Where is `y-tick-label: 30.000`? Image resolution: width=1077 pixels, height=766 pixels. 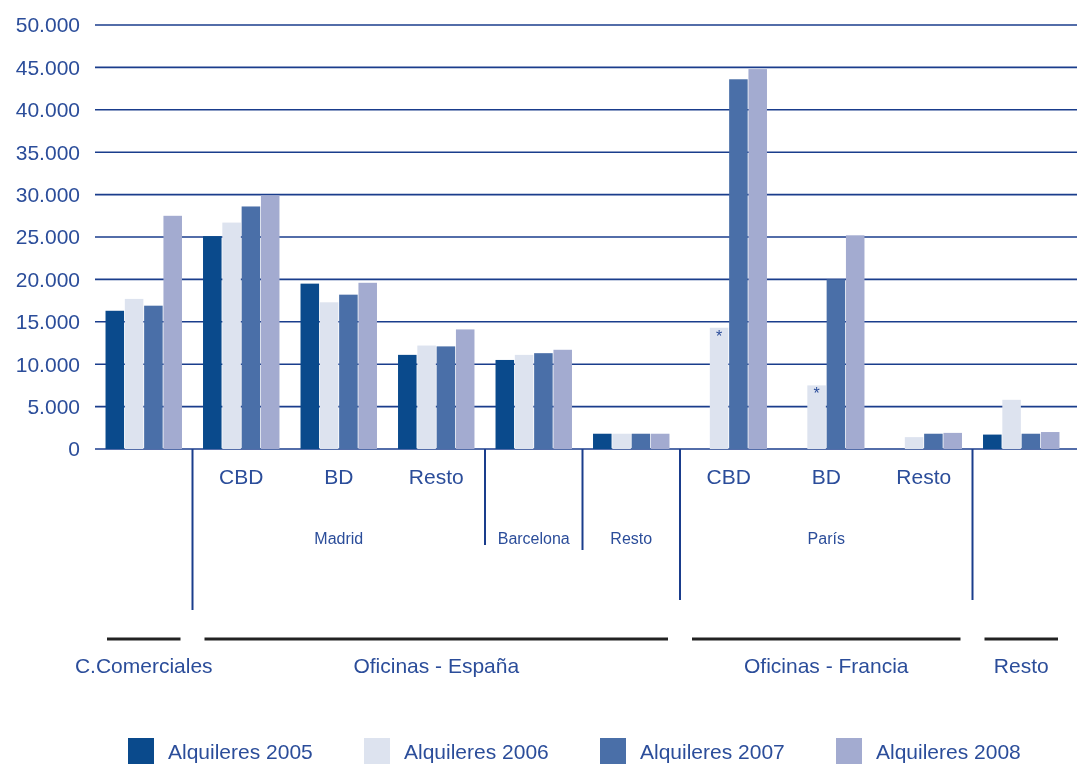
y-tick-label: 30.000 is located at coordinates (47, 194).